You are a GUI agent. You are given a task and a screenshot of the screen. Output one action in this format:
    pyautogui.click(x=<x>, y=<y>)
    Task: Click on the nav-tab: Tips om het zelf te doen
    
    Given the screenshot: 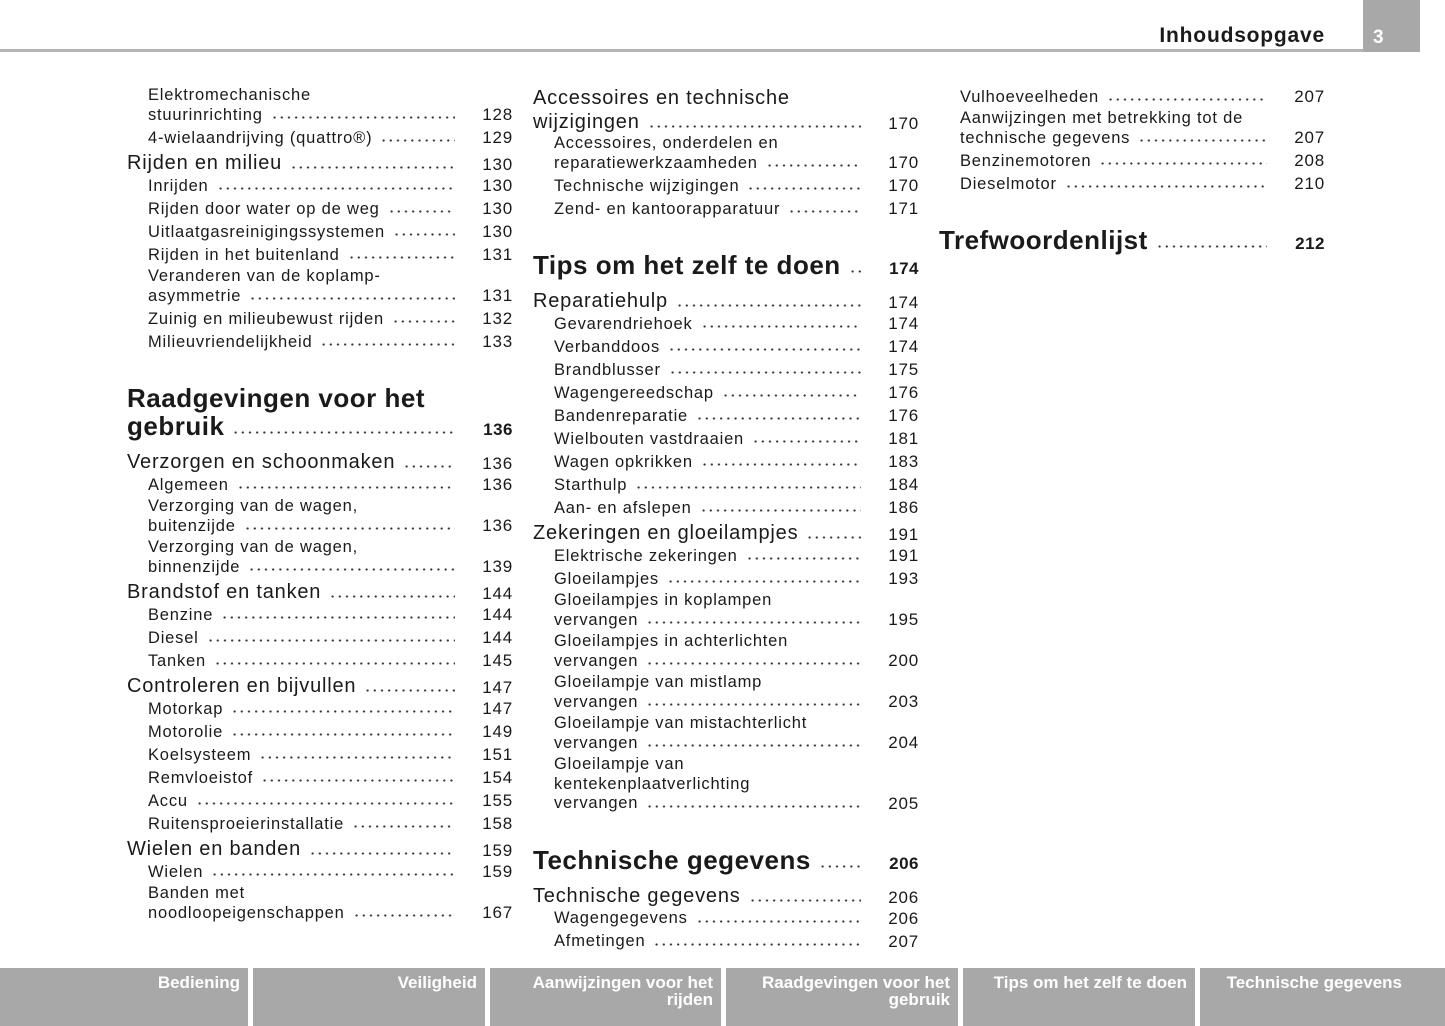 What is the action you would take?
    pyautogui.click(x=1079, y=997)
    